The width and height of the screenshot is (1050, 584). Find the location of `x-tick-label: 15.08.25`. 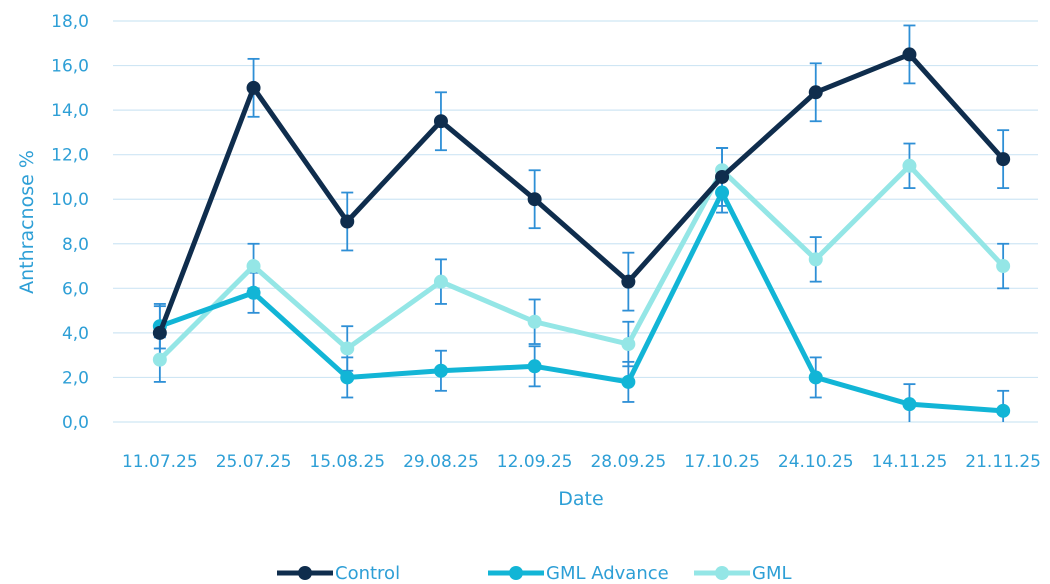

x-tick-label: 15.08.25 is located at coordinates (347, 462).